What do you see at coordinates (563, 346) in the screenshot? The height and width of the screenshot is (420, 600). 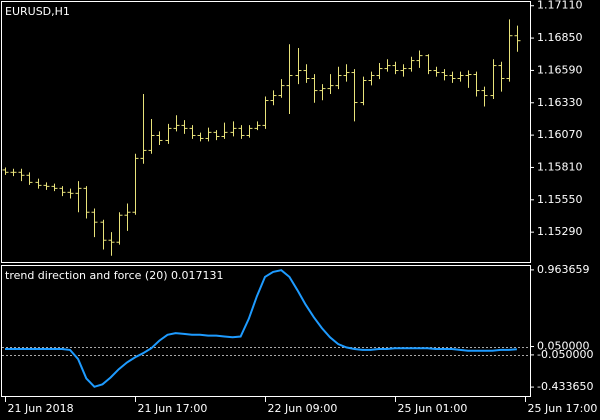 I see `y-tick-label: 0.050000` at bounding box center [563, 346].